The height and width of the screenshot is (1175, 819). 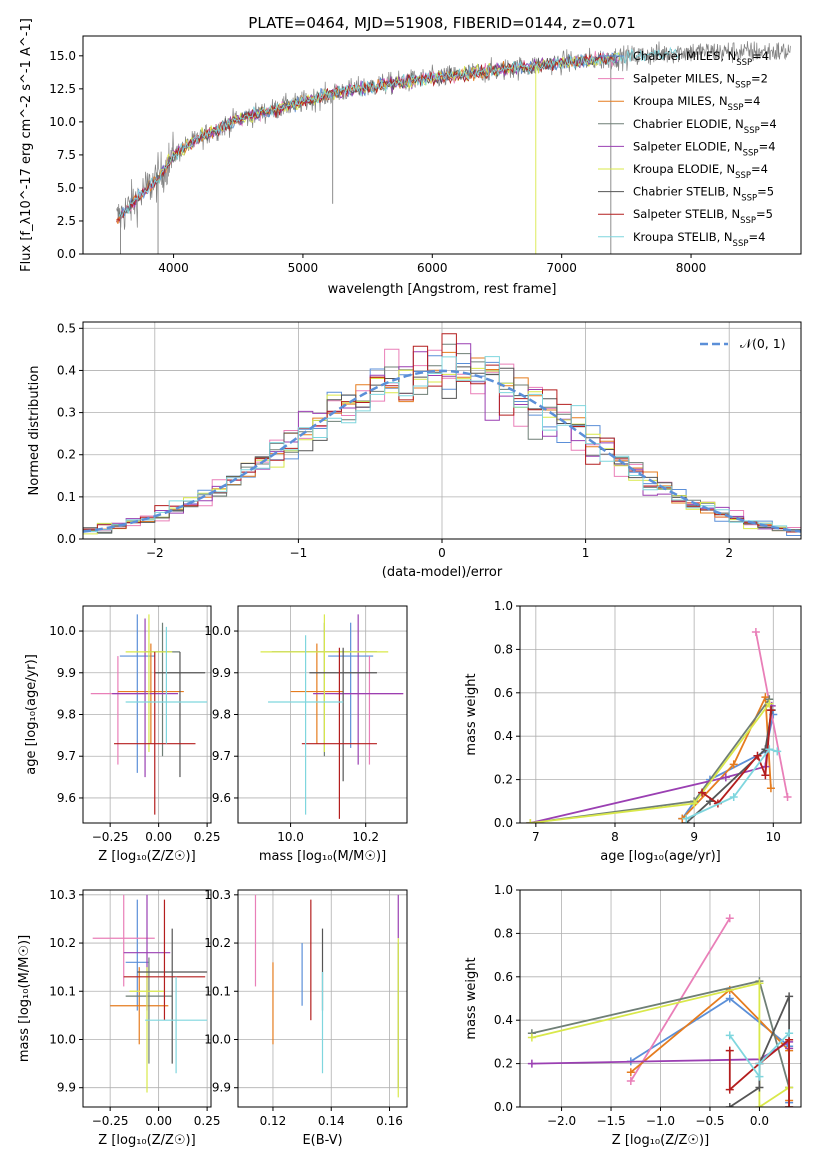 What do you see at coordinates (432, 268) in the screenshot?
I see `x-tick-label: 6000` at bounding box center [432, 268].